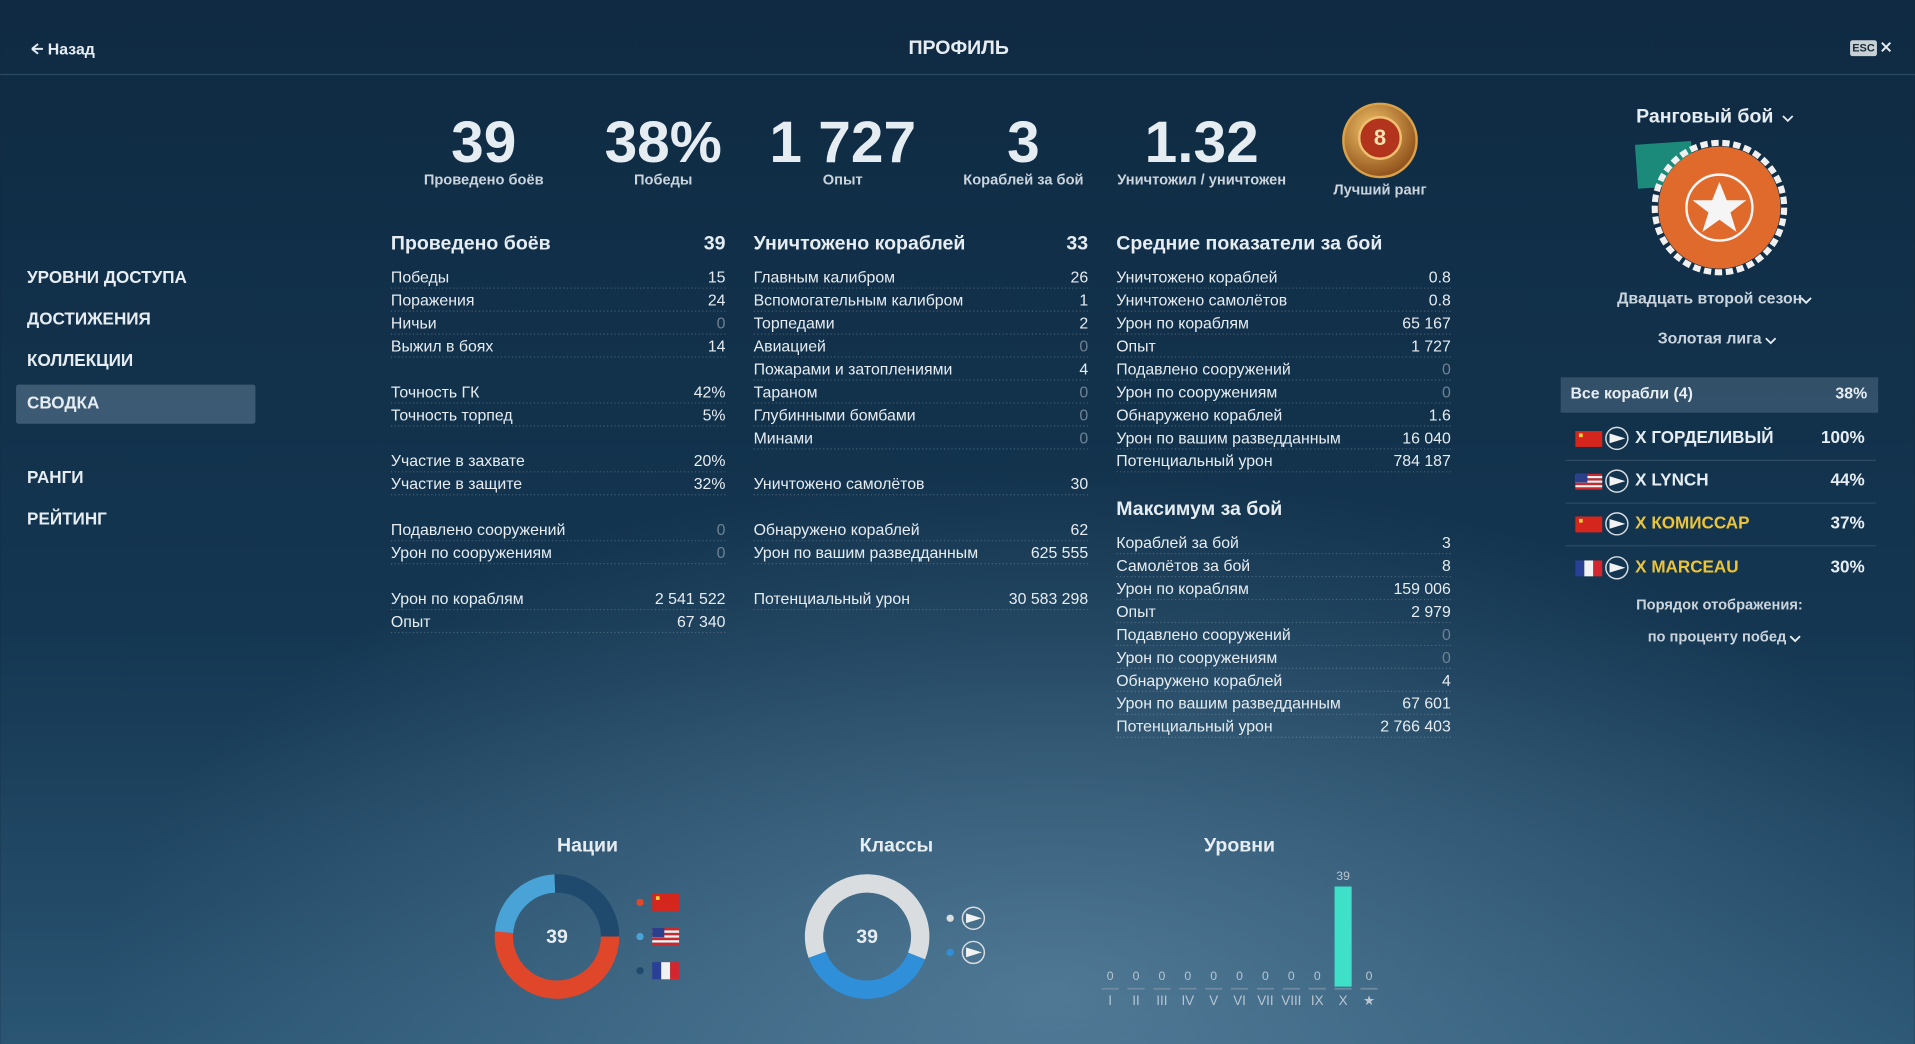  I want to click on summary-label: Уничтожил / уничтожен, so click(1201, 181).